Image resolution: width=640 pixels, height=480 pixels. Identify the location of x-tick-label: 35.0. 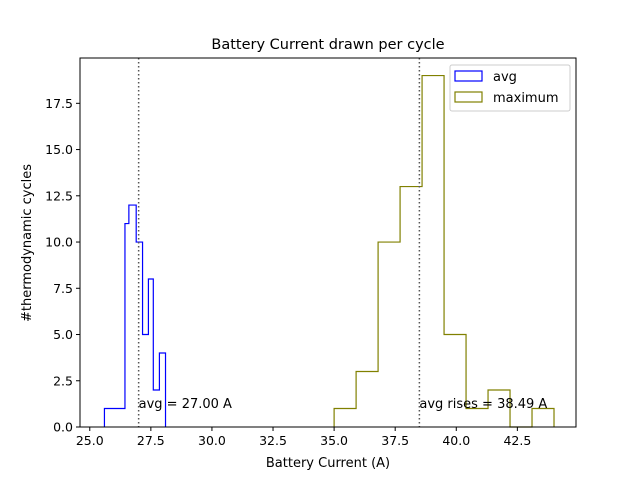
(334, 440).